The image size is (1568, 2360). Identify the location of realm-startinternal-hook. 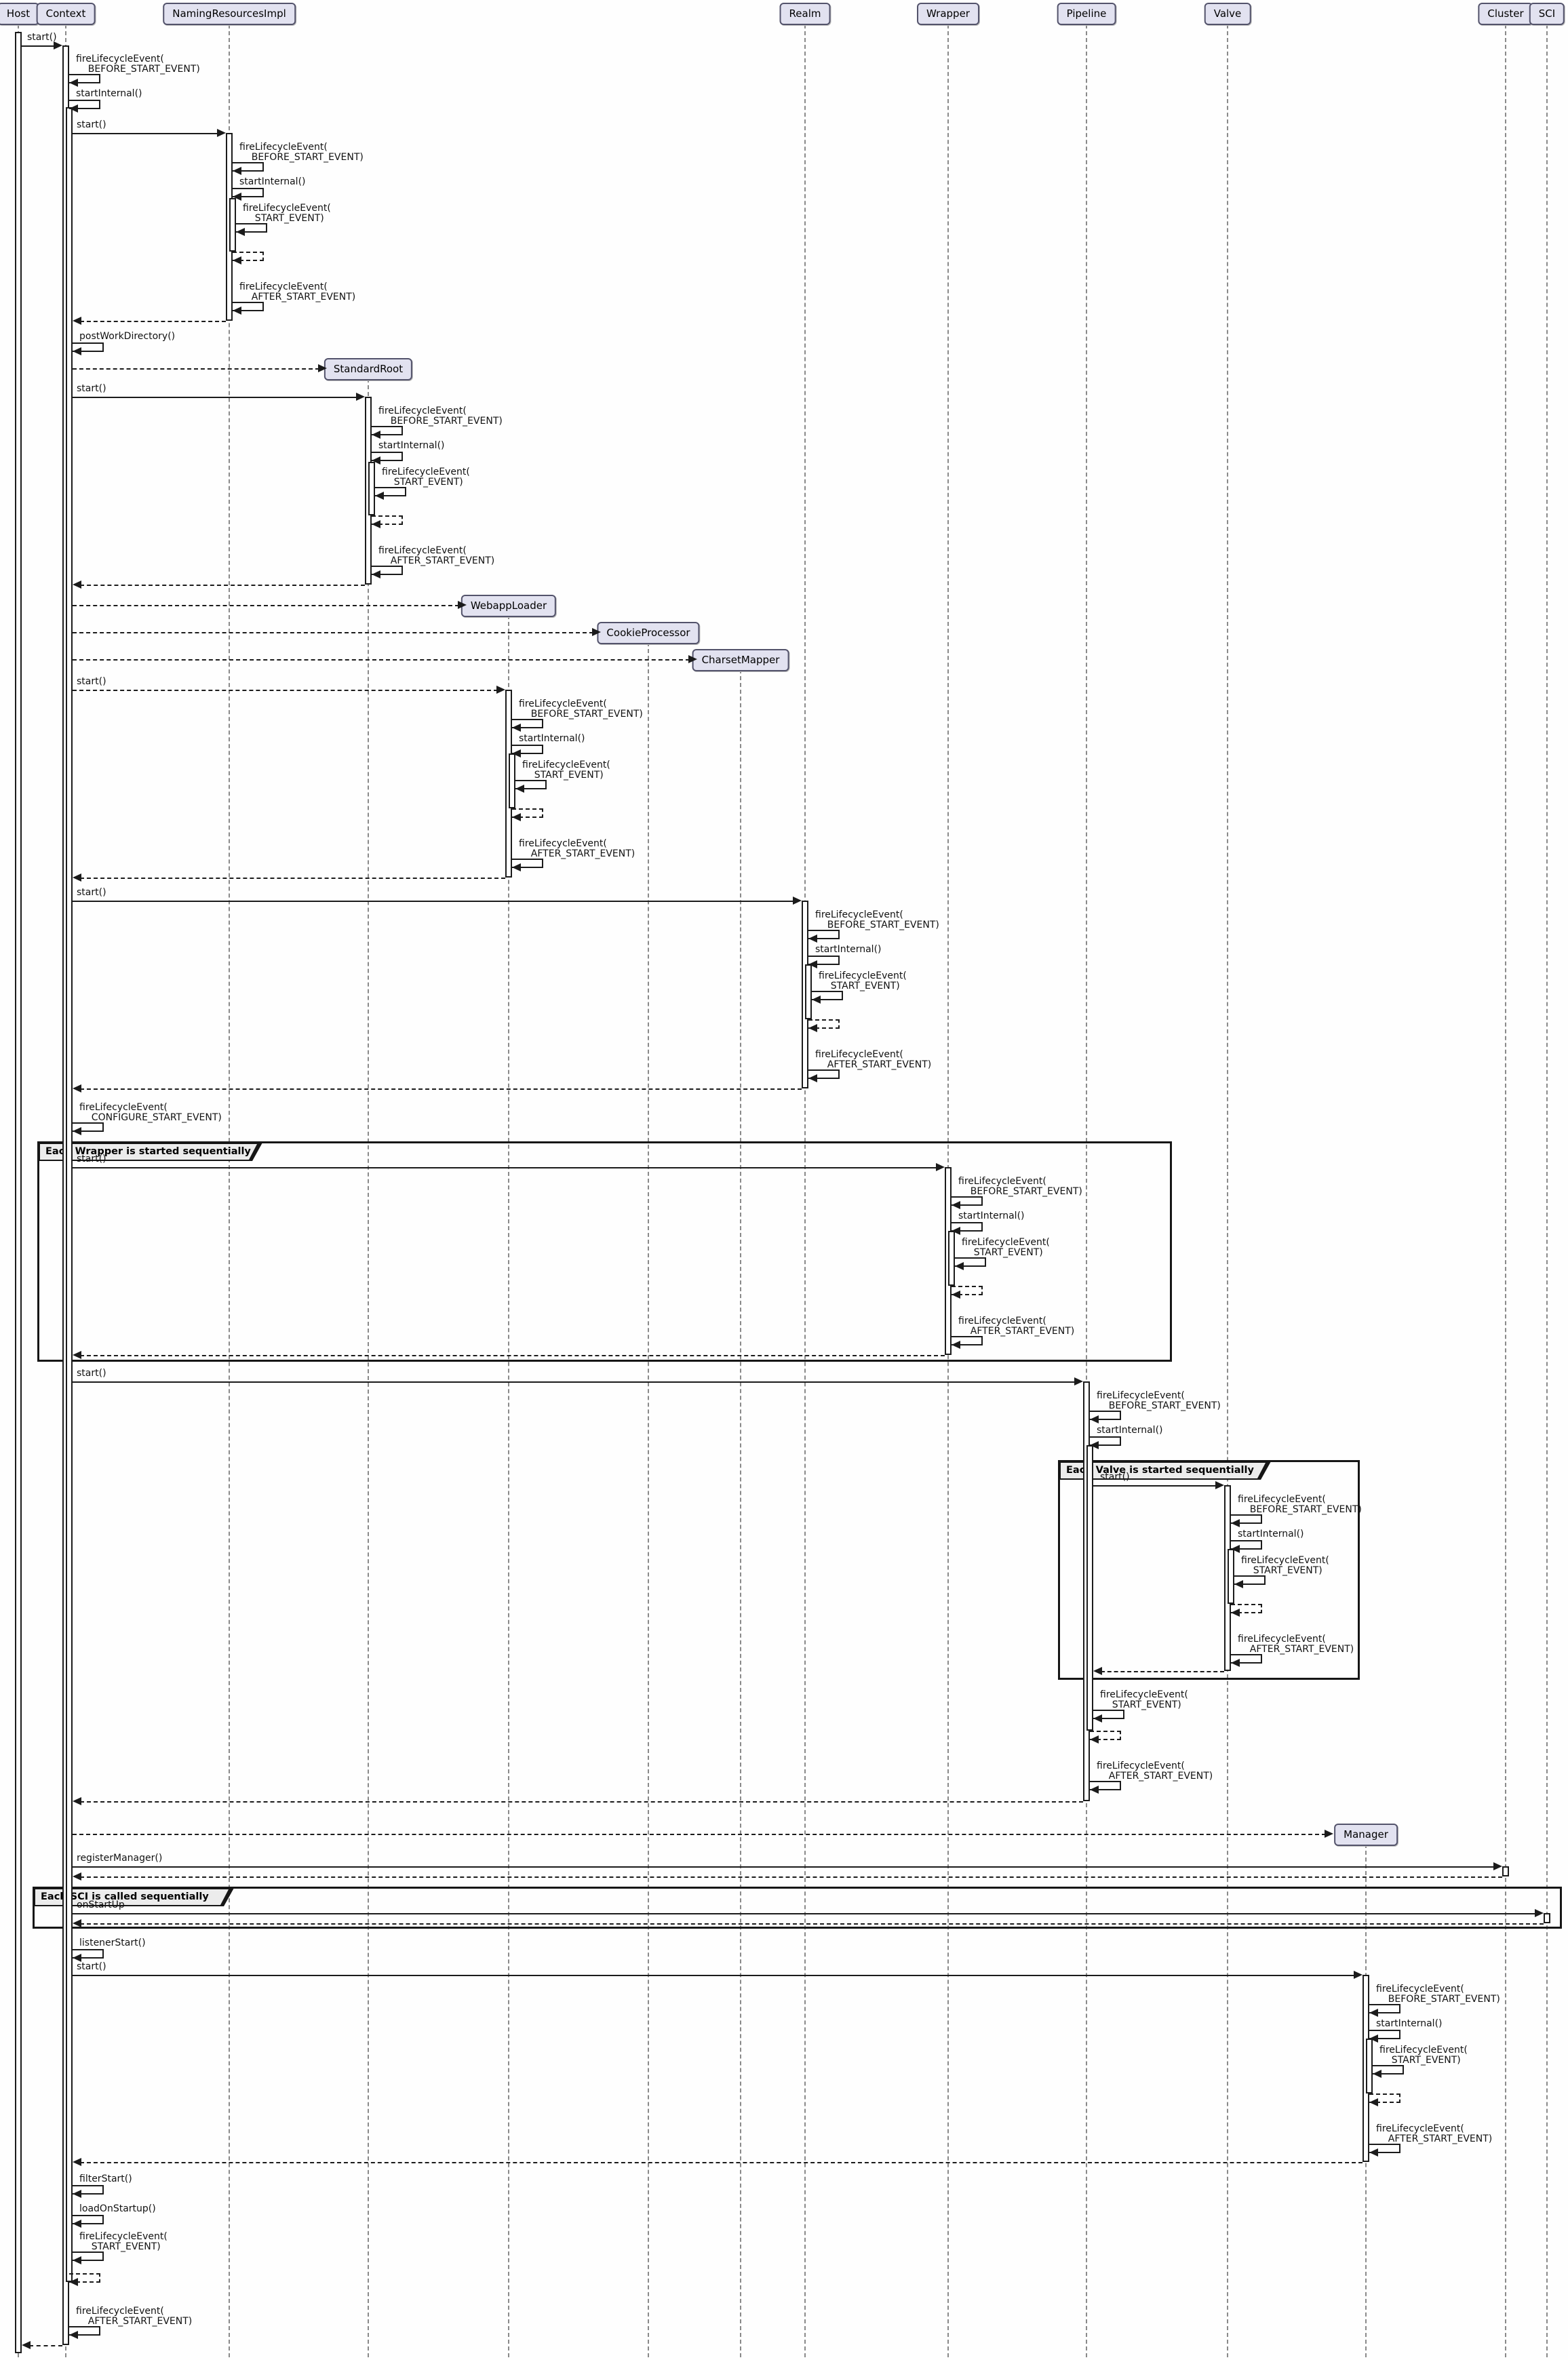
(824, 960).